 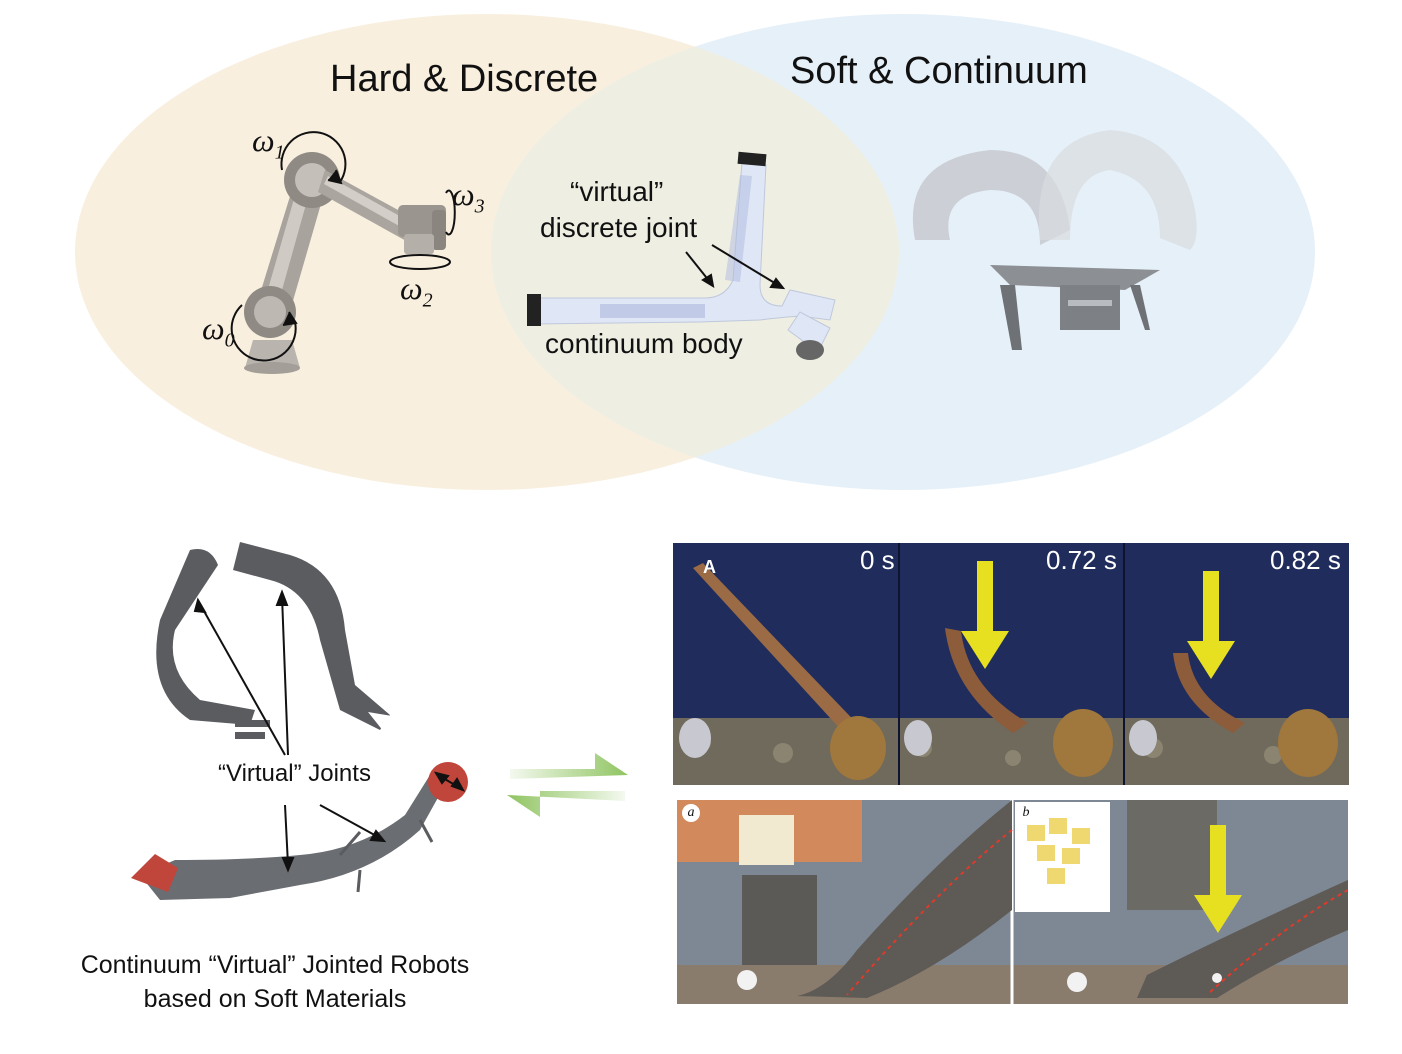 What do you see at coordinates (464, 79) in the screenshot?
I see `hard-discrete-title: Hard & Discrete` at bounding box center [464, 79].